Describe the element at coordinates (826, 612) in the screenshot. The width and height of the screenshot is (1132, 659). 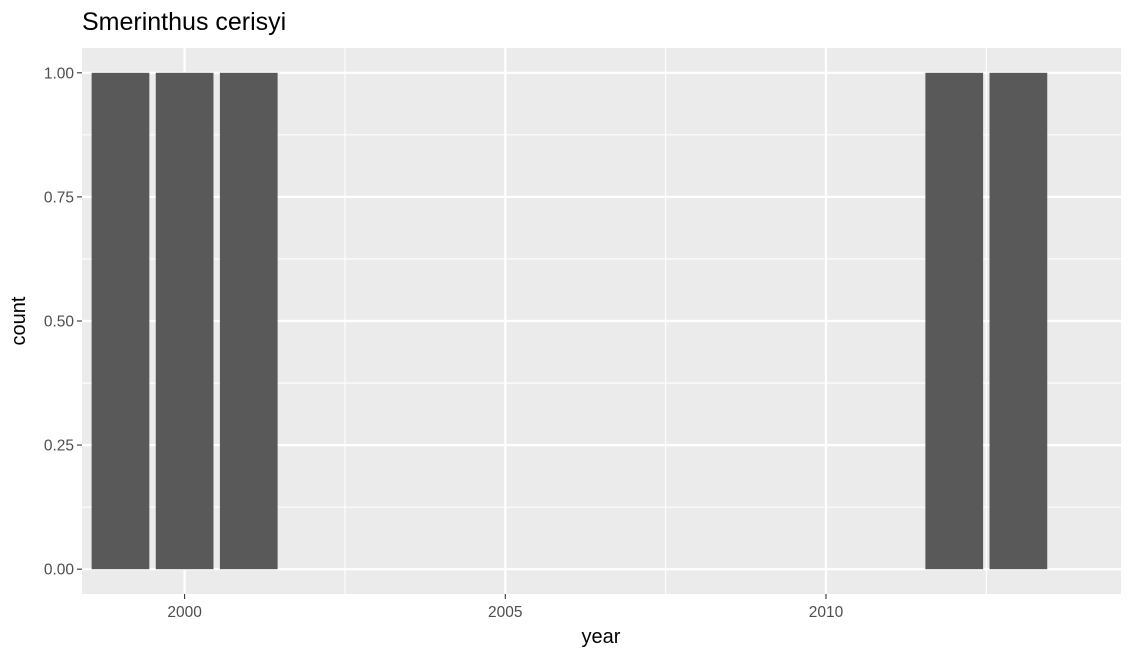
I see `x-tick-label: 2010` at that location.